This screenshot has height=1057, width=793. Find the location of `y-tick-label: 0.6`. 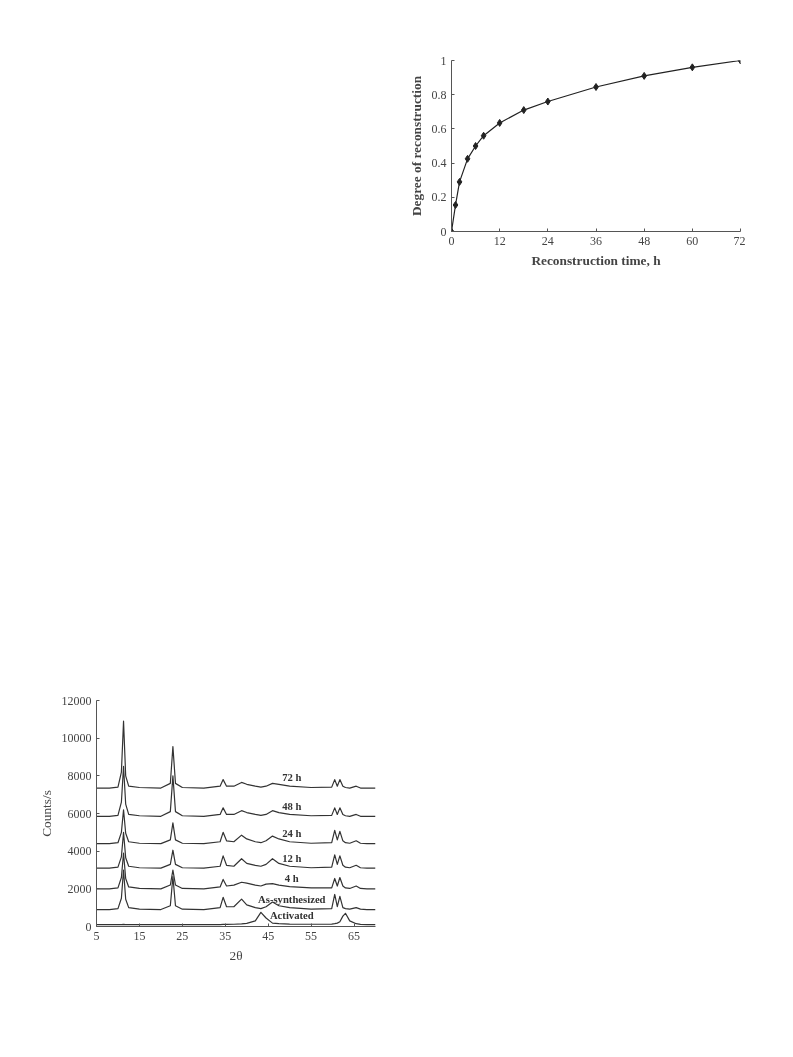

y-tick-label: 0.6 is located at coordinates (439, 128).